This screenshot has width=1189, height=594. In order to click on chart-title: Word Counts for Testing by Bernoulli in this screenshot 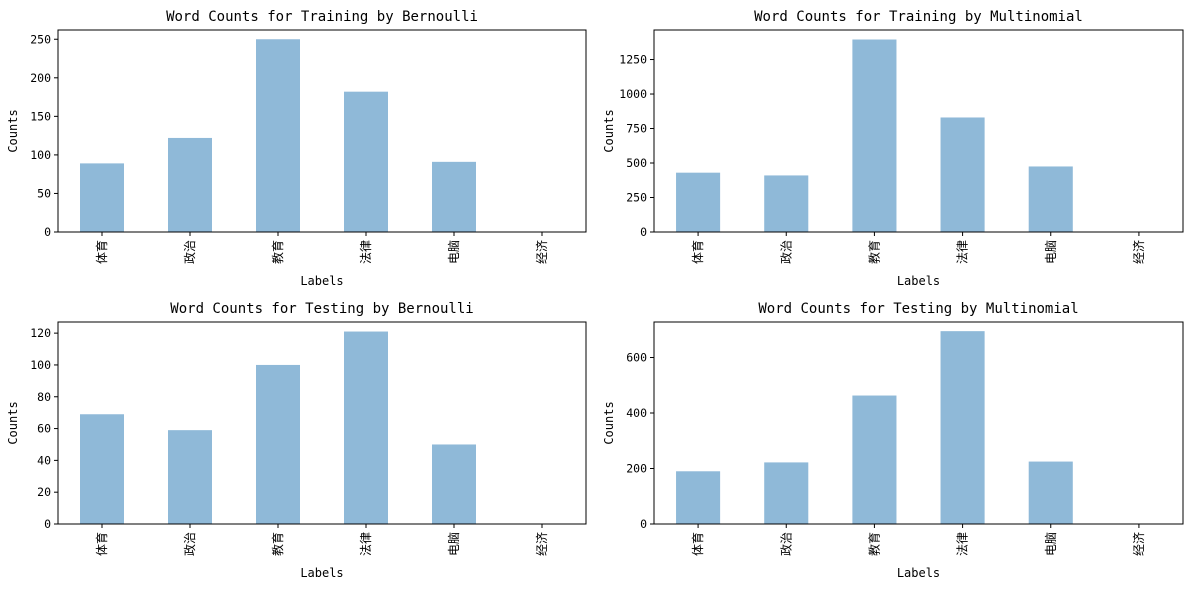, I will do `click(321, 309)`.